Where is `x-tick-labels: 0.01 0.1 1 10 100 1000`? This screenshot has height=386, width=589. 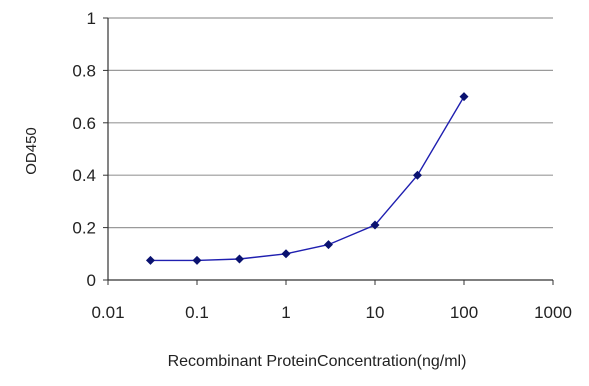
x-tick-labels: 0.01 0.1 1 10 100 1000 is located at coordinates (331, 312).